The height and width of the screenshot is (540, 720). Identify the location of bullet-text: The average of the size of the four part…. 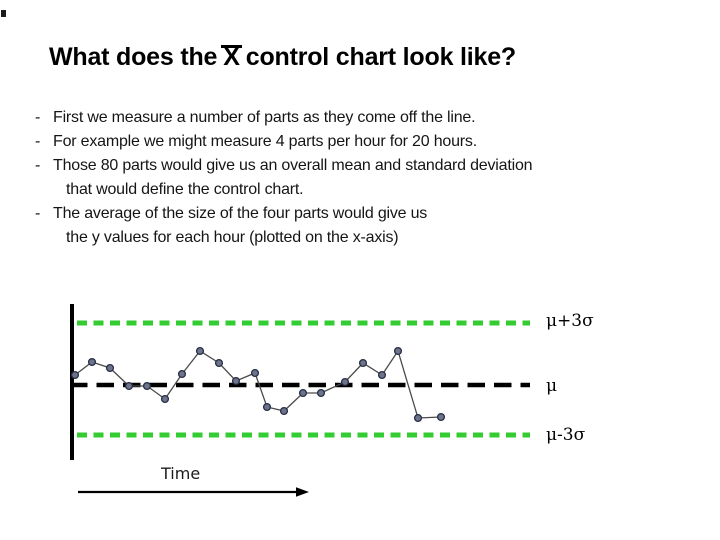
(240, 213).